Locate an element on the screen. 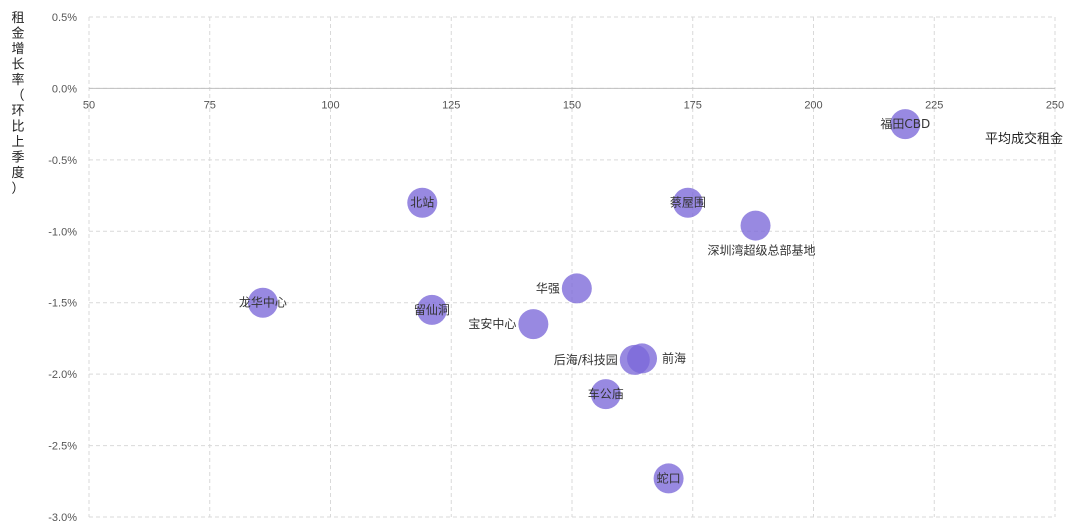  x-tick-label: 100 is located at coordinates (330, 105).